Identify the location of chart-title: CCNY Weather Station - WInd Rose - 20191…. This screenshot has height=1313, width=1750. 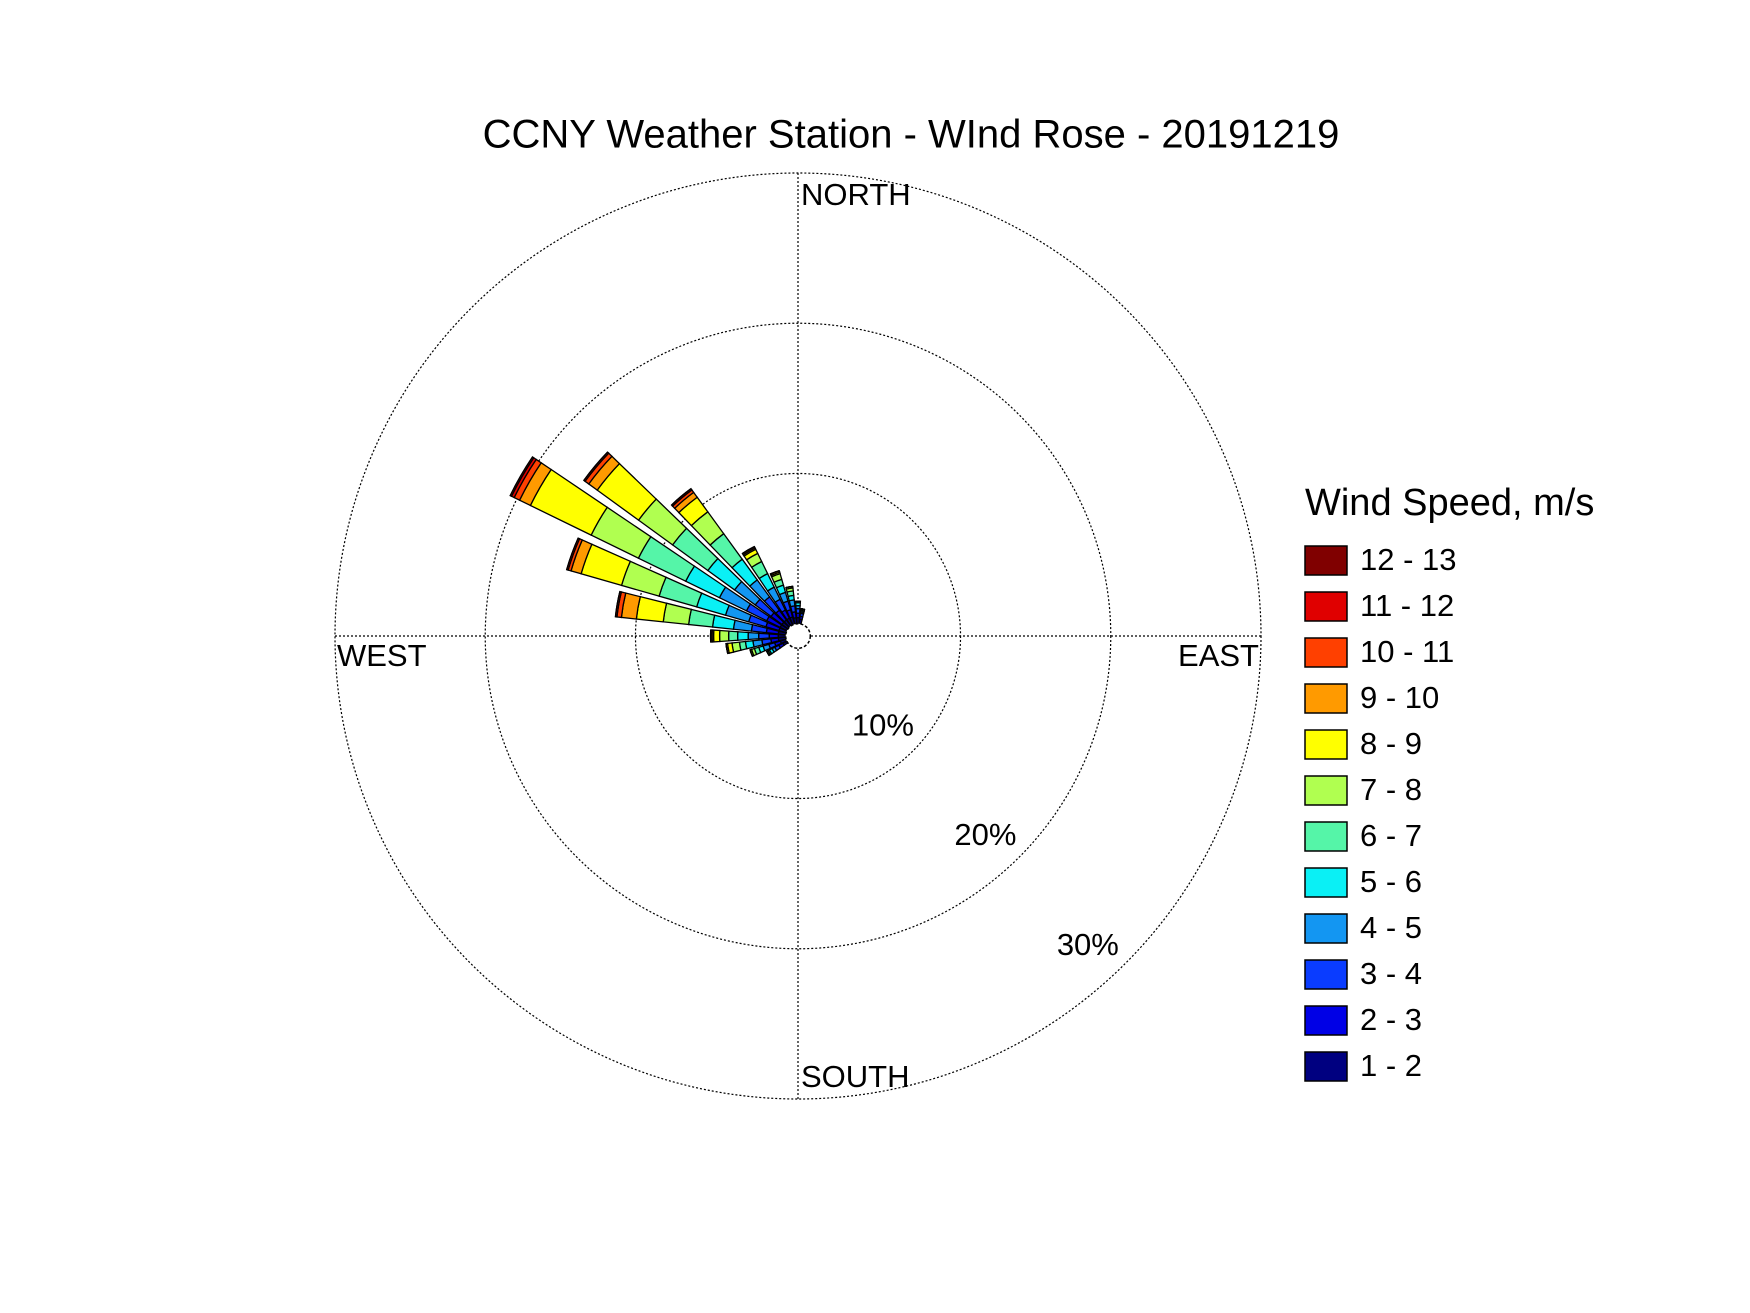
(911, 135).